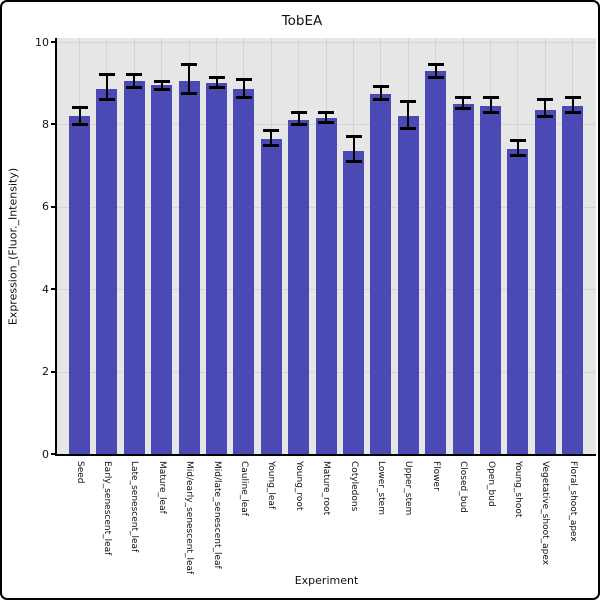  Describe the element at coordinates (216, 268) in the screenshot. I see `bar-Mid/late_senescent_leaf` at that location.